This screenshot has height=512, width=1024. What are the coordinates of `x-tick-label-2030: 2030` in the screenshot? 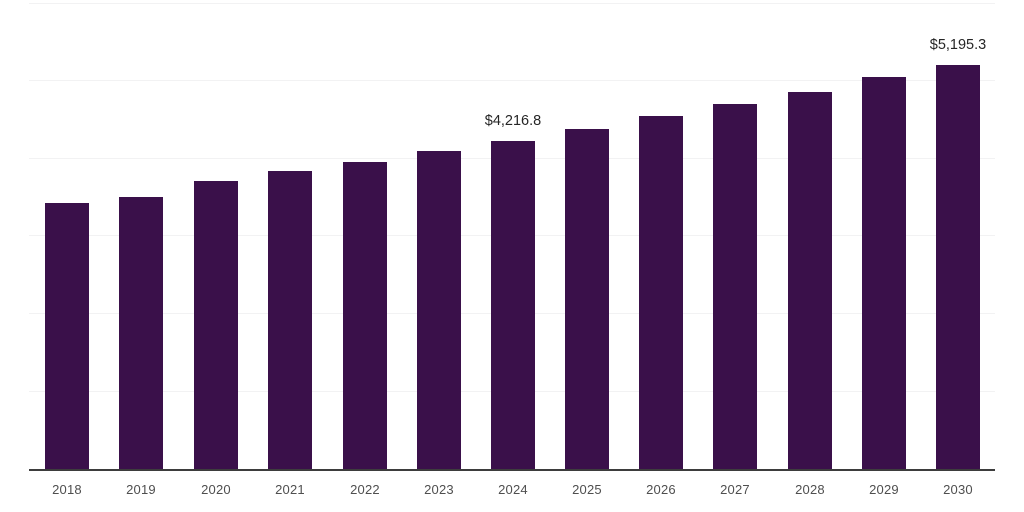 It's located at (958, 489).